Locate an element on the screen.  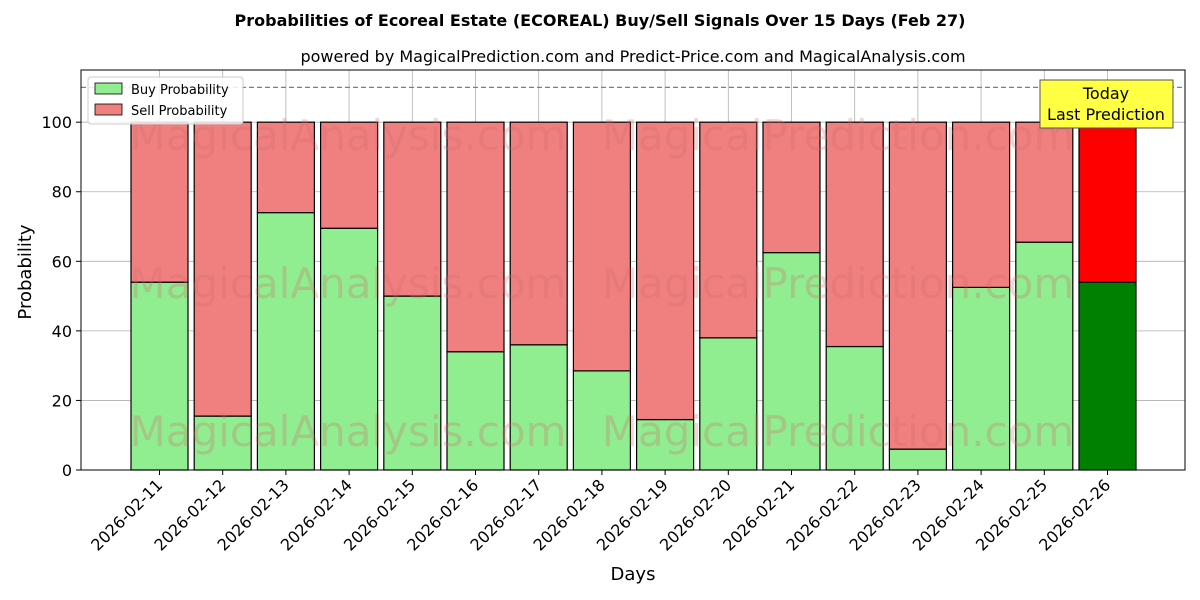
annotation-box is located at coordinates (1106, 104).